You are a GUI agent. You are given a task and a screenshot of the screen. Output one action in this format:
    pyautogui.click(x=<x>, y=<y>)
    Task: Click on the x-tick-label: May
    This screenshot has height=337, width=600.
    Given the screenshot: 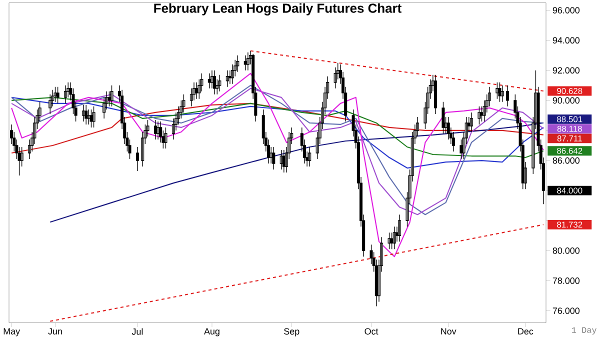 What is the action you would take?
    pyautogui.click(x=12, y=332)
    